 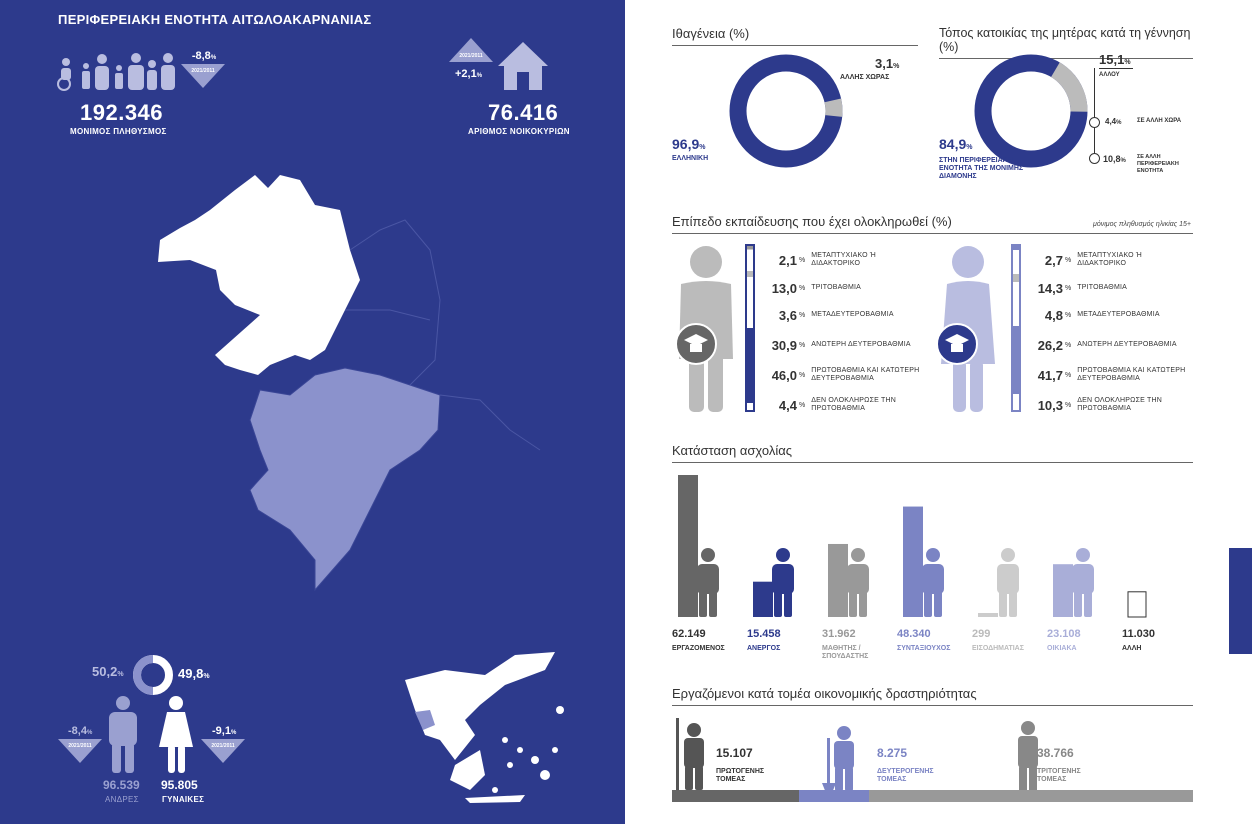 What do you see at coordinates (80, 731) in the screenshot?
I see `men-change: -8,4%` at bounding box center [80, 731].